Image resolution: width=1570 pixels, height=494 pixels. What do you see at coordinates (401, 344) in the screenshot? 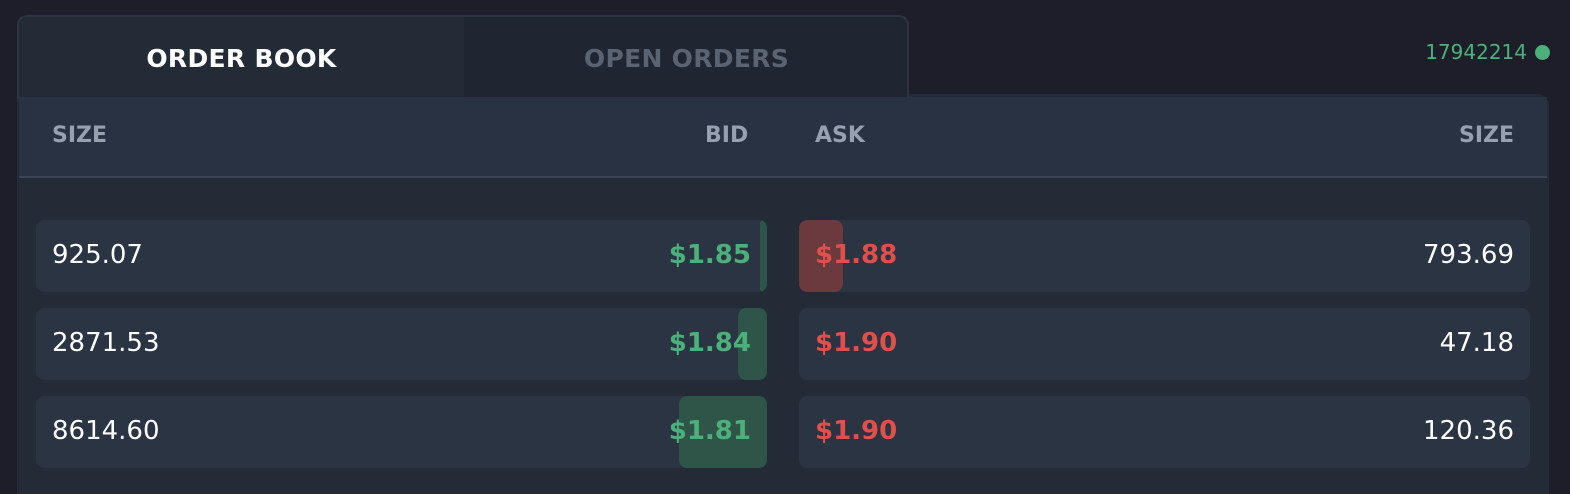
I see `bid-row: 2871.53 $1.84` at bounding box center [401, 344].